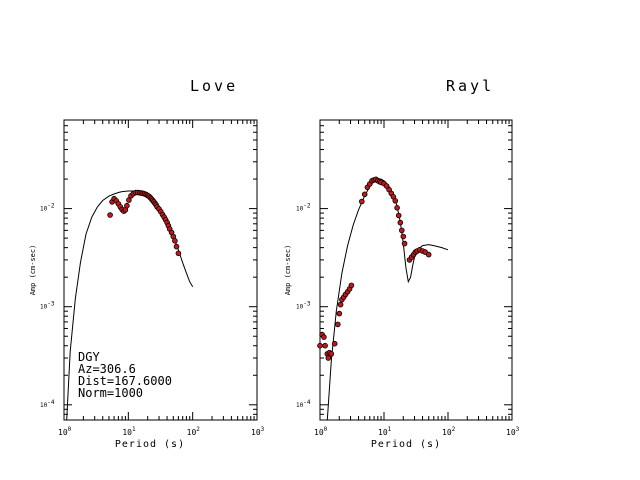 This screenshot has width=640, height=480. I want to click on rayl-x-tick-label: 10¹, so click(385, 431).